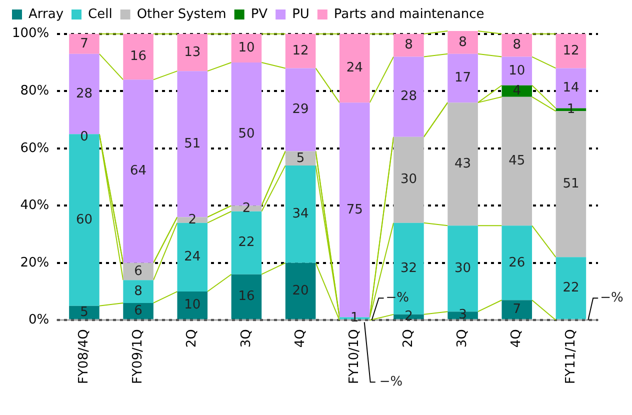  I want to click on data-label: 7, so click(517, 310).